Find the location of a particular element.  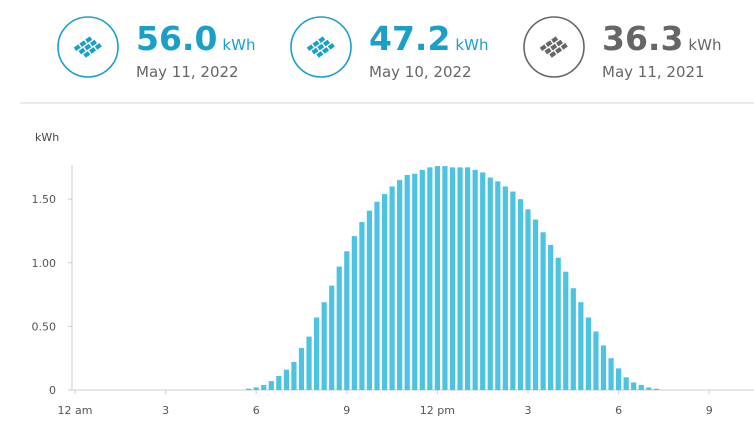

y-axis-label: kWh is located at coordinates (47, 137).